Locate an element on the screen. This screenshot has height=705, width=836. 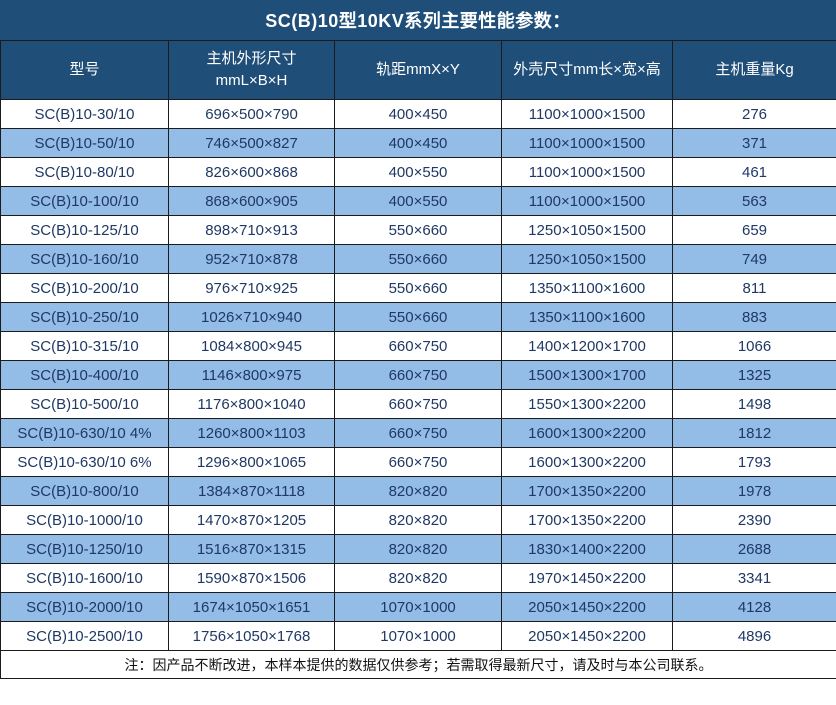
cell-model: SC(B)10-80/10 is located at coordinates (84, 172).